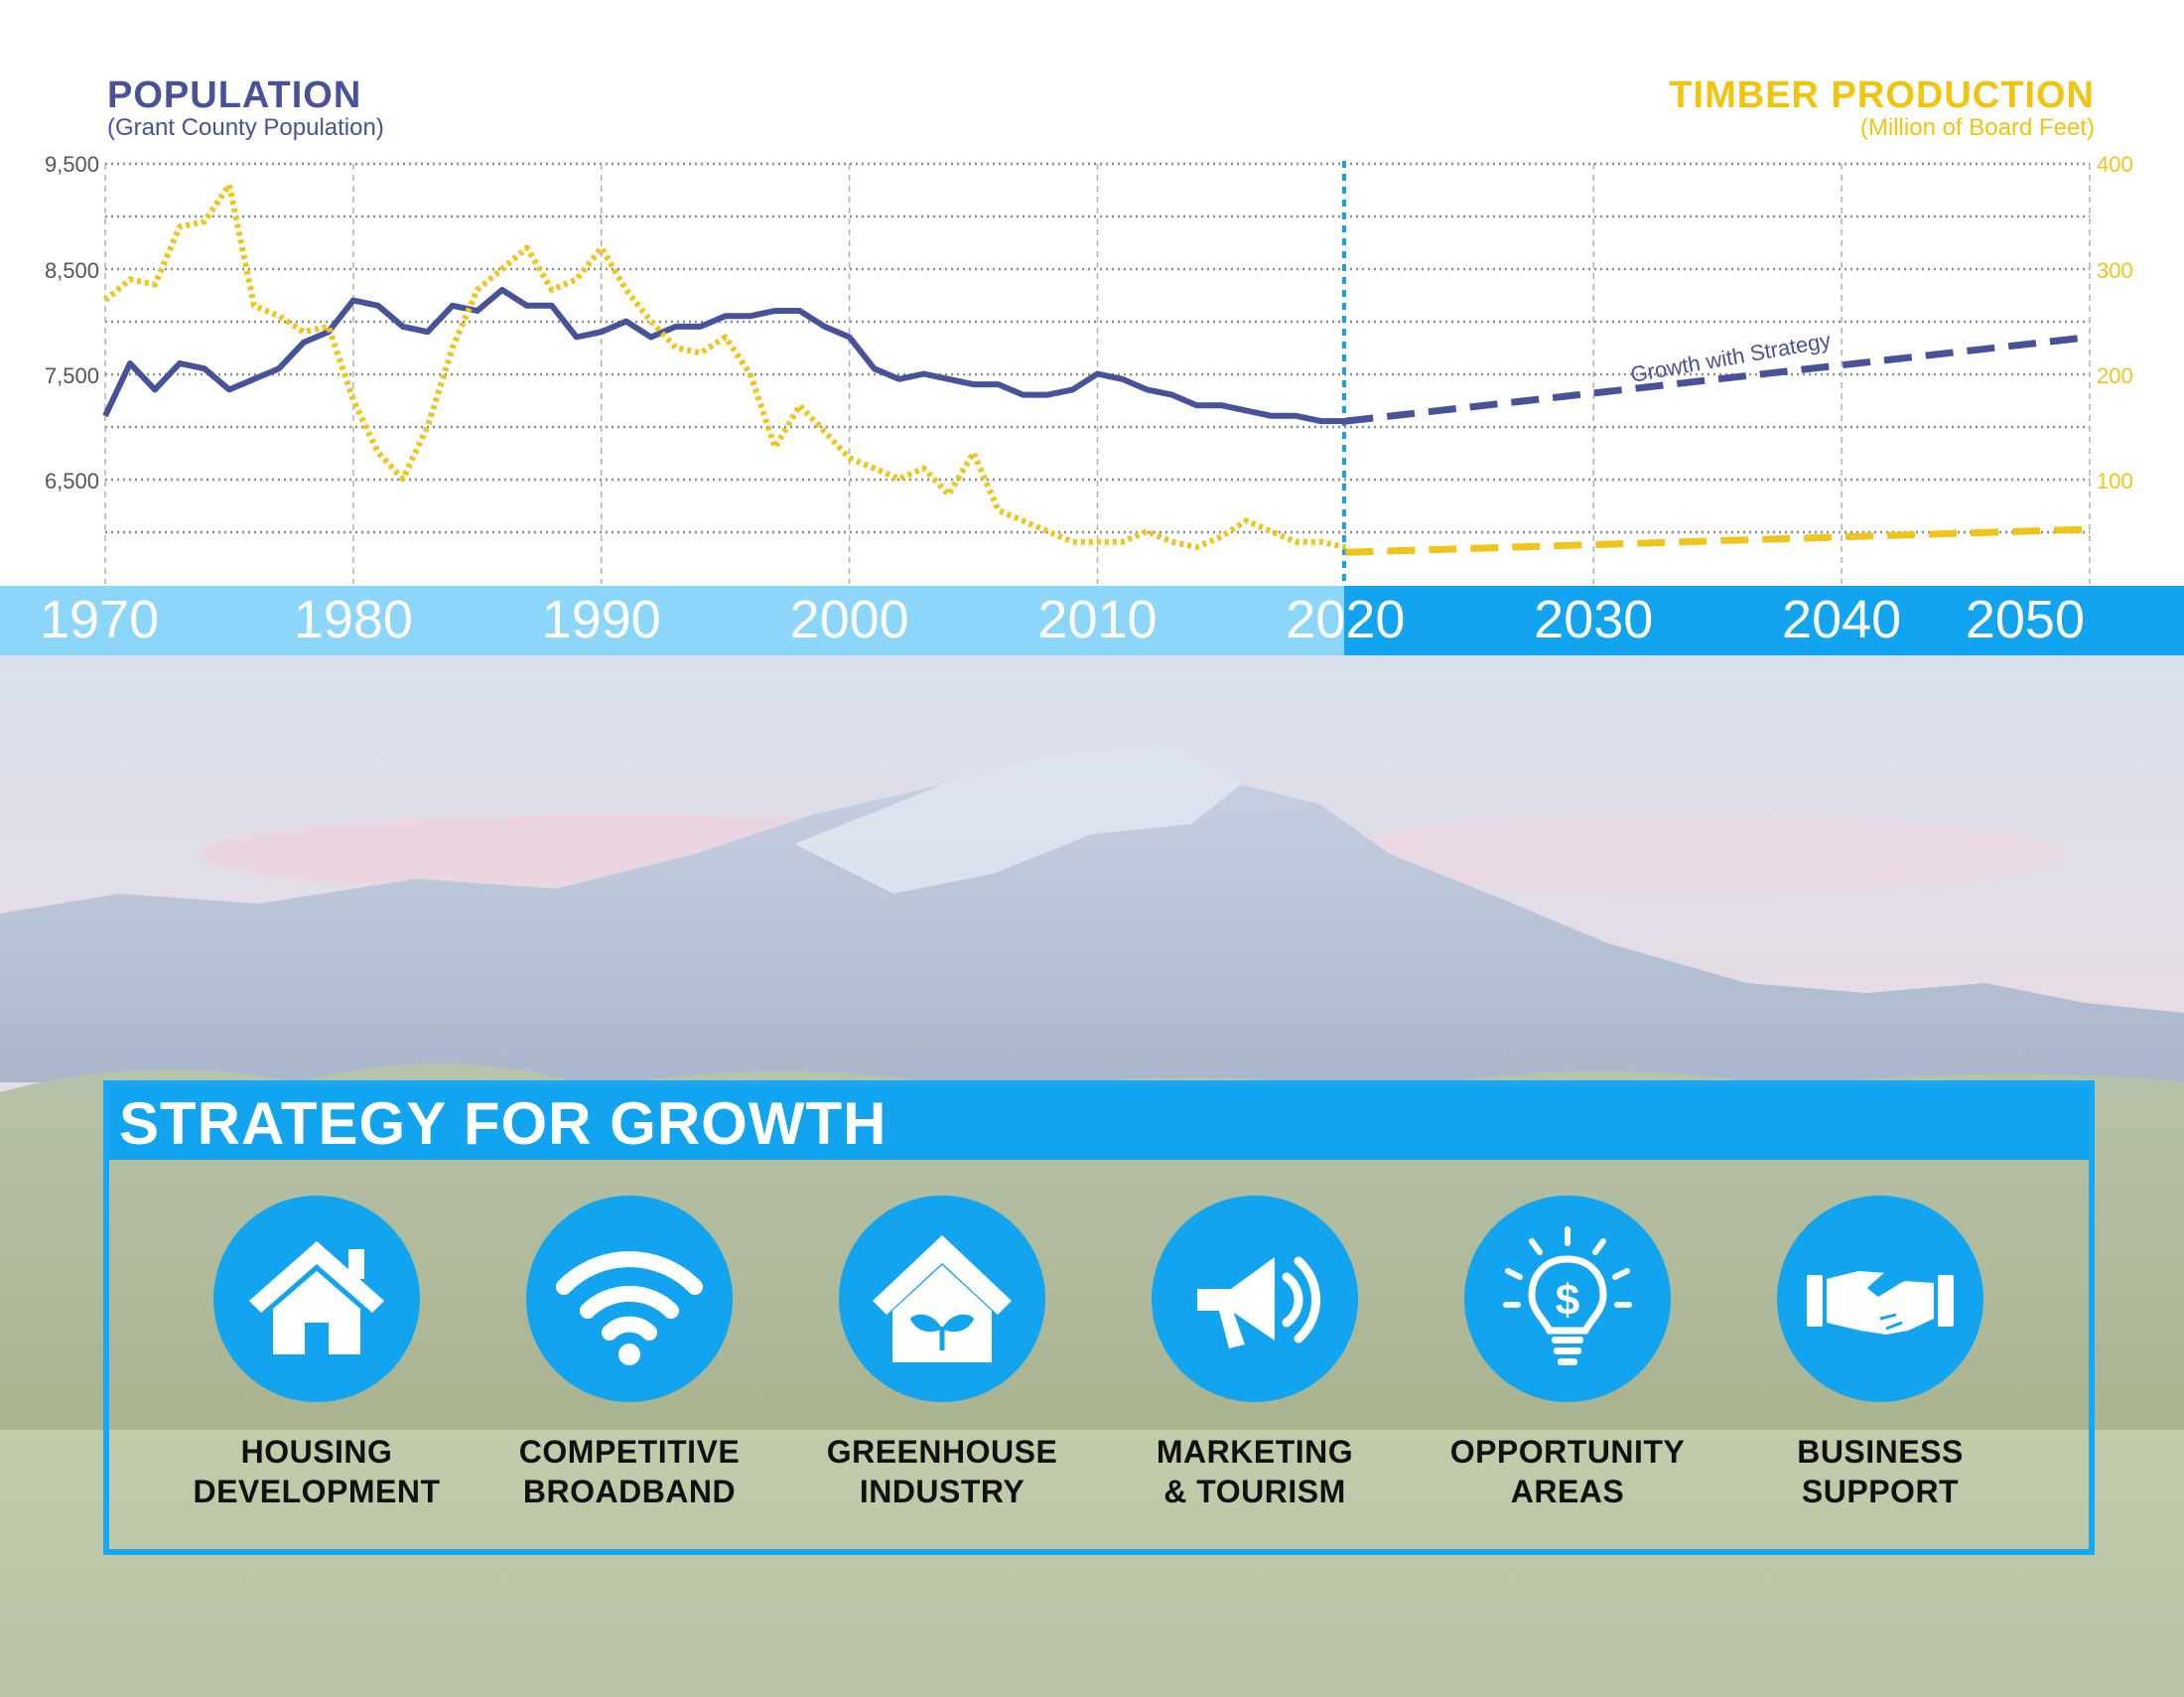  What do you see at coordinates (1097, 619) in the screenshot?
I see `x-axis-tick-label: 2010` at bounding box center [1097, 619].